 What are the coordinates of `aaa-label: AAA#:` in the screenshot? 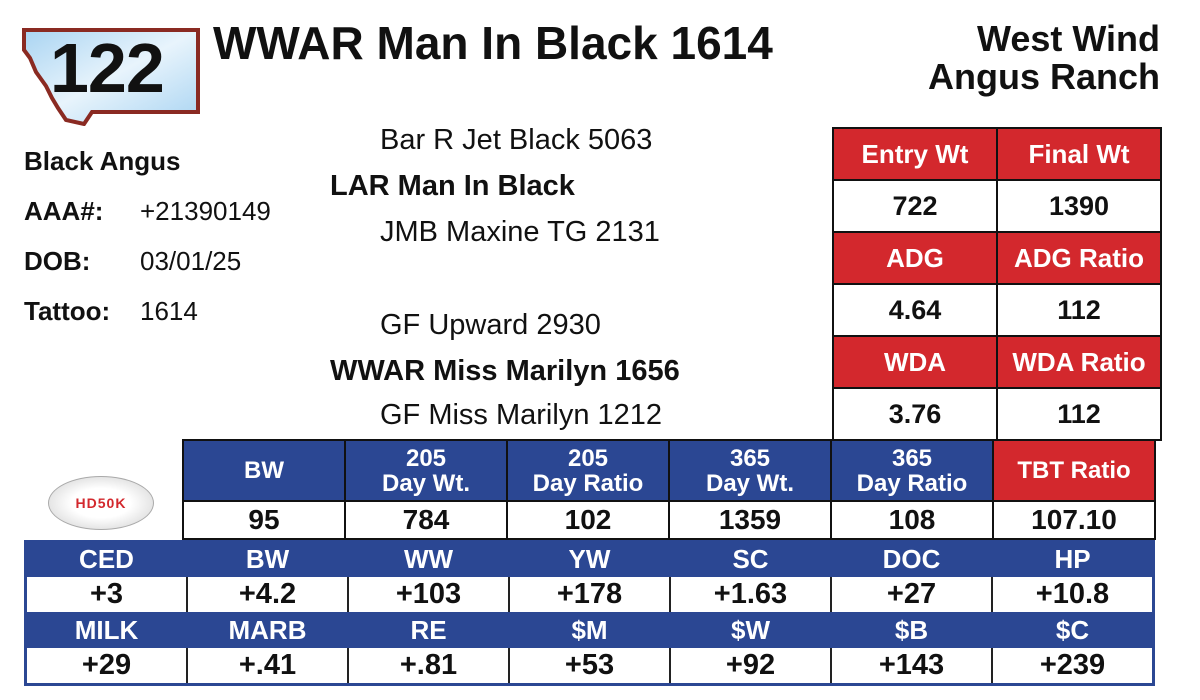 It's located at (64, 211).